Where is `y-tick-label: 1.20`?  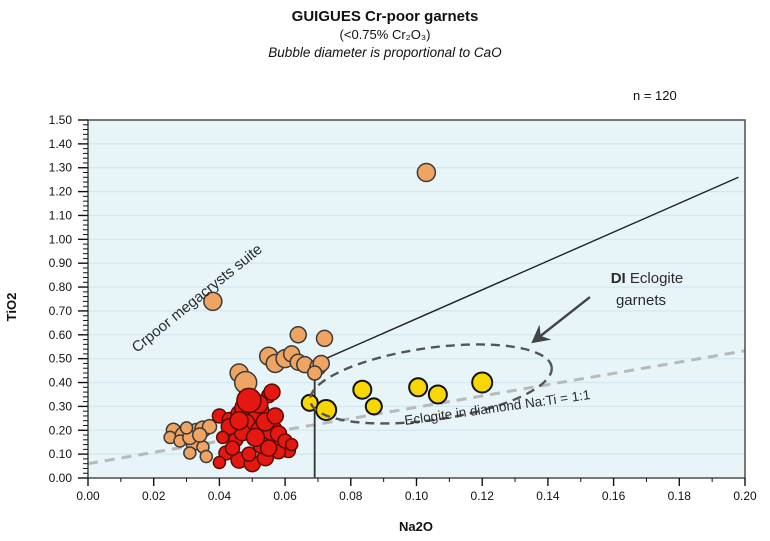
y-tick-label: 1.20 is located at coordinates (61, 192).